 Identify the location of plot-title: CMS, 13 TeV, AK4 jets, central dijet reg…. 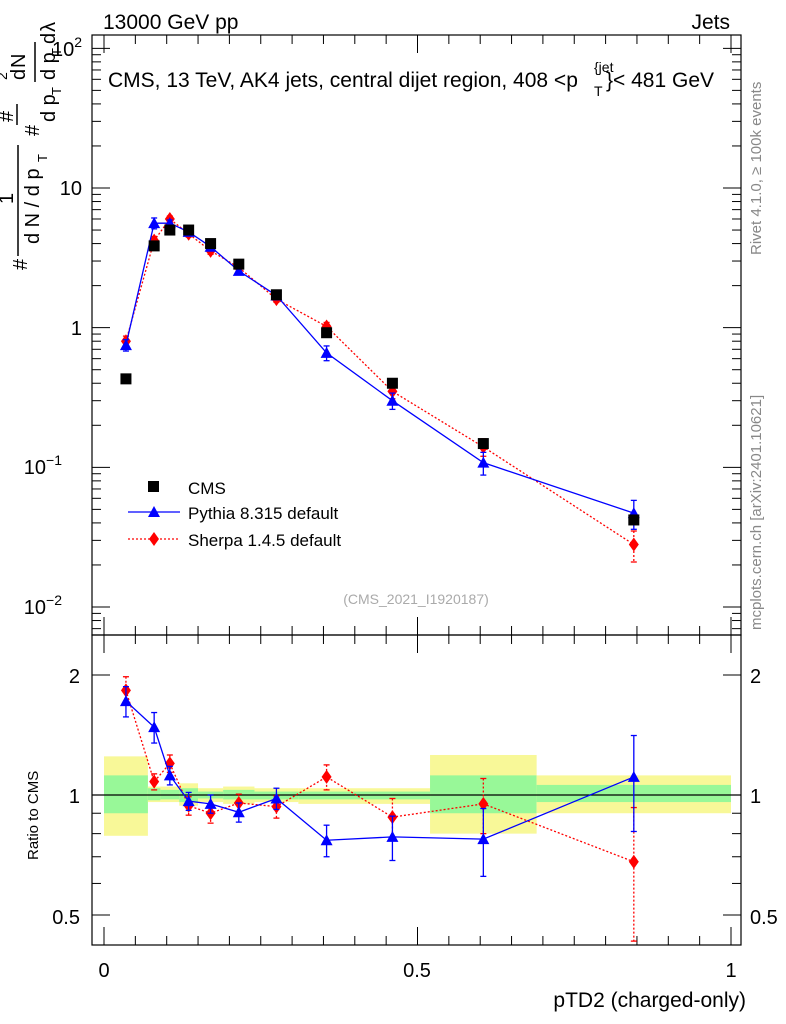
(411, 79).